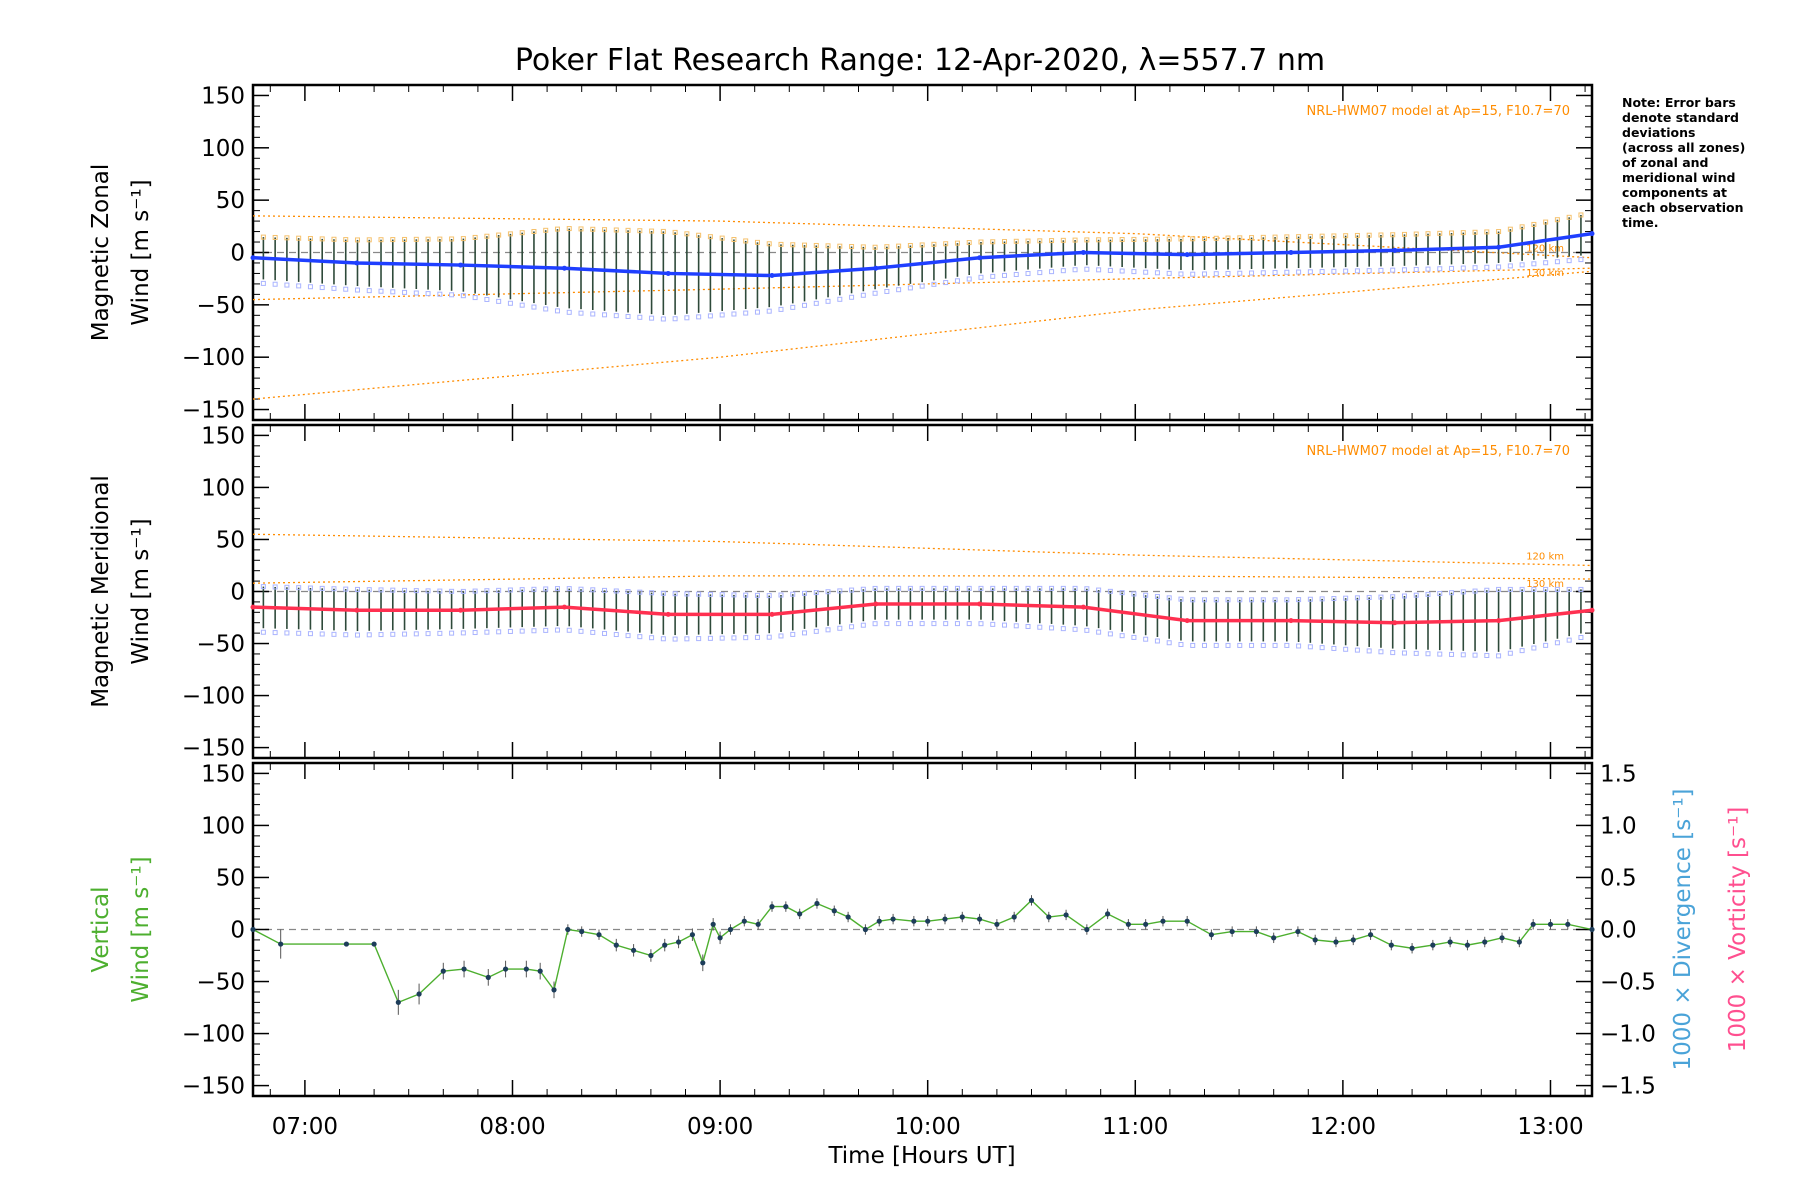 The image size is (1800, 1200). Describe the element at coordinates (1678, 177) in the screenshot. I see `note-line: meridional wind` at that location.